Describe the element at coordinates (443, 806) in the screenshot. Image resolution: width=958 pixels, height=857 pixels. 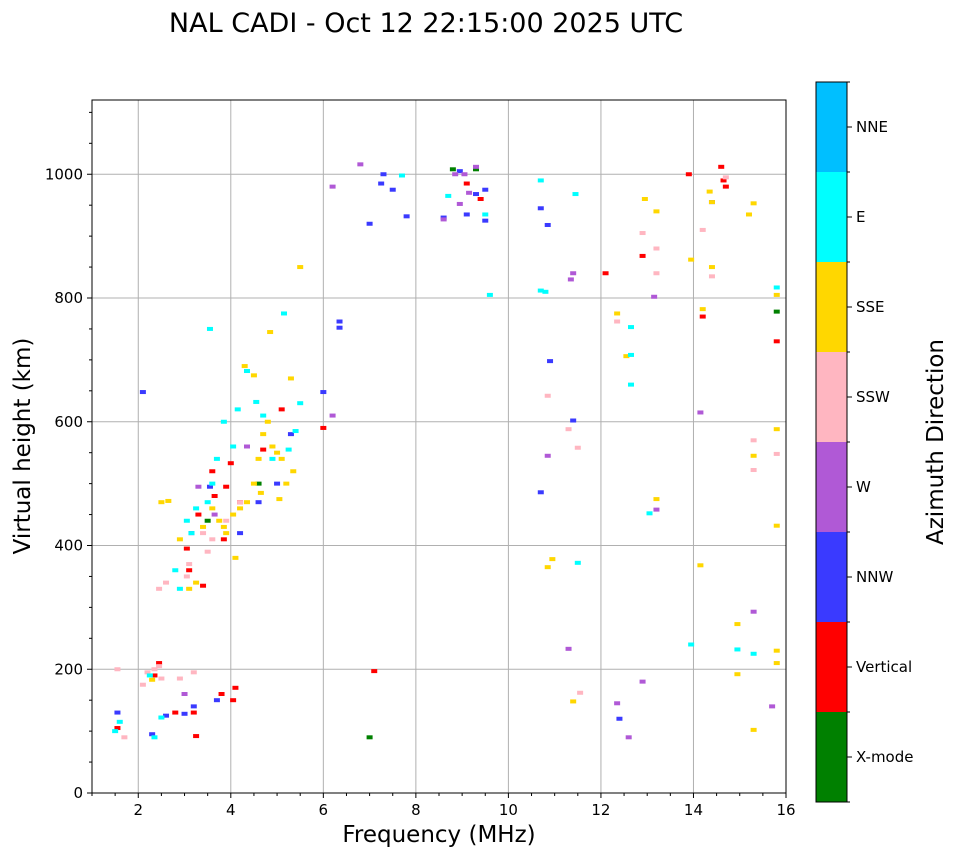
I see `x-axis-ticks: 2 4 6 8 10 12 14 16` at that location.